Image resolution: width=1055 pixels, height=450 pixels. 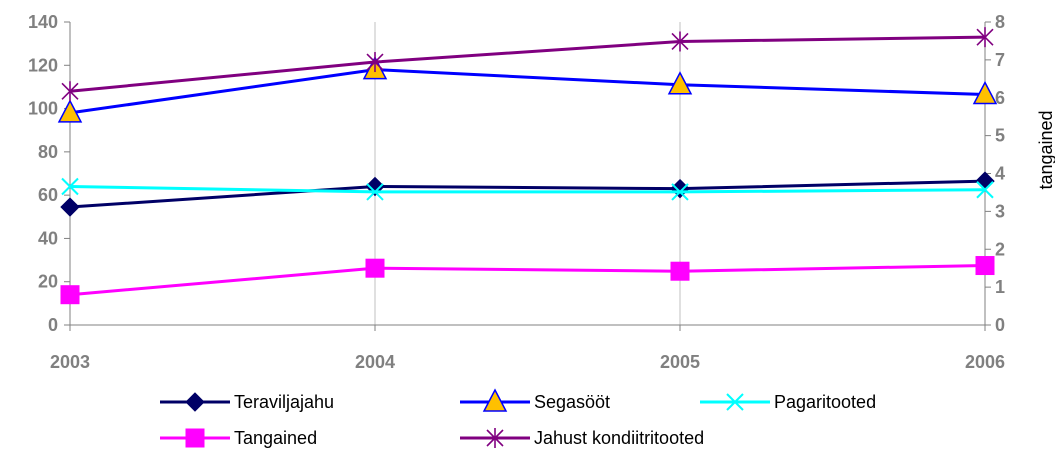 I want to click on legend-item-segas-t: Segasööt, so click(x=535, y=400).